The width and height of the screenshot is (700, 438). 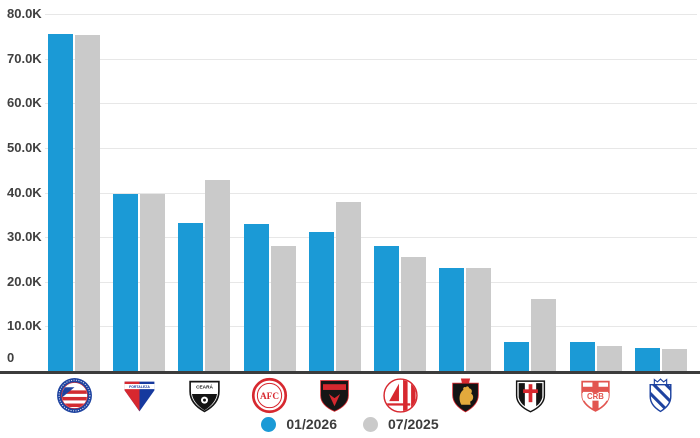 I want to click on ceara-crest-icon: CEARÁ, so click(x=204, y=395).